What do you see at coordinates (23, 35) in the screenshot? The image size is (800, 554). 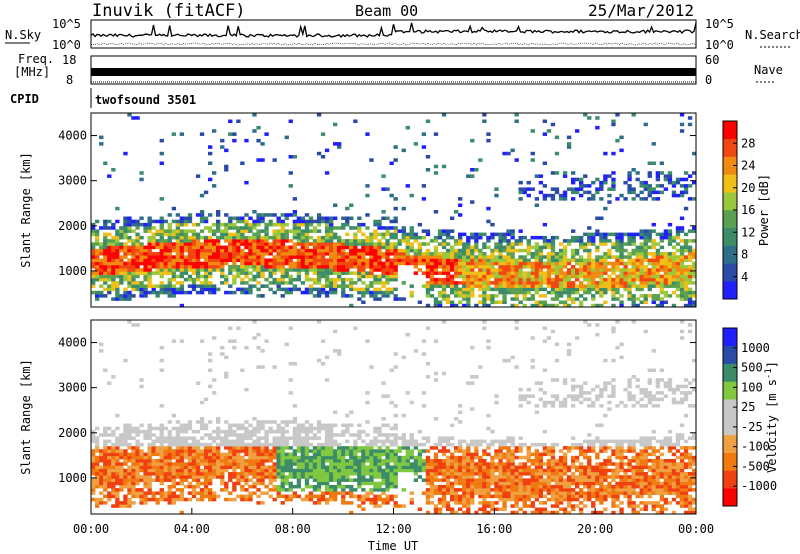 I see `noise-sky-label: N.Sky` at bounding box center [23, 35].